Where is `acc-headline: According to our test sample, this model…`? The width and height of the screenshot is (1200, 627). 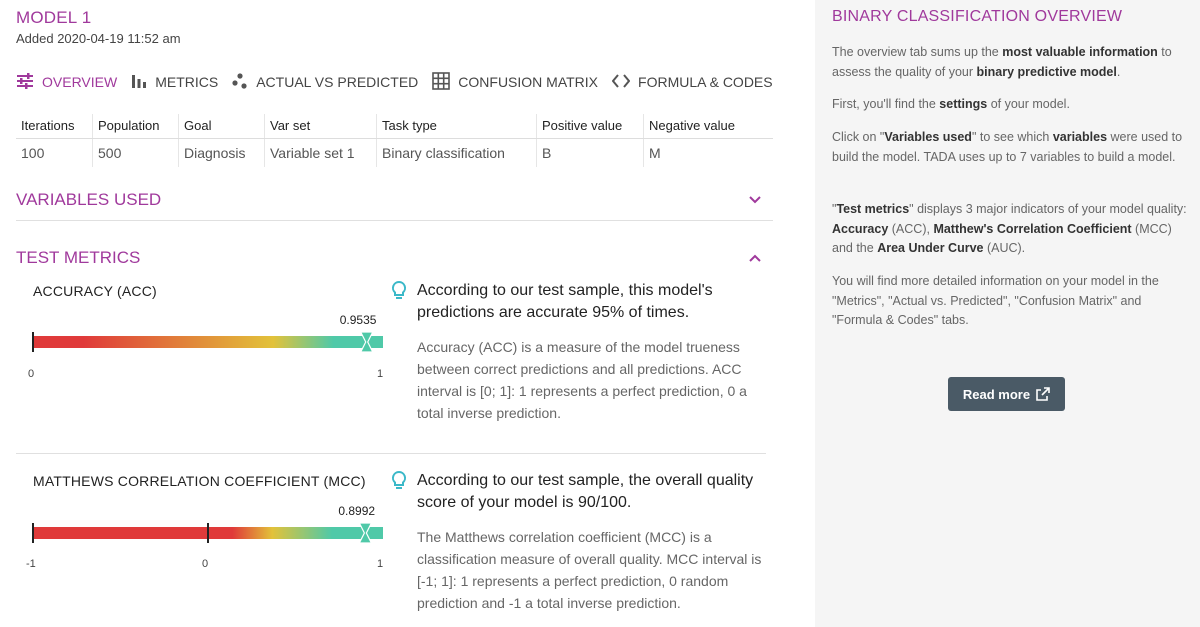 acc-headline: According to our test sample, this model… is located at coordinates (565, 301).